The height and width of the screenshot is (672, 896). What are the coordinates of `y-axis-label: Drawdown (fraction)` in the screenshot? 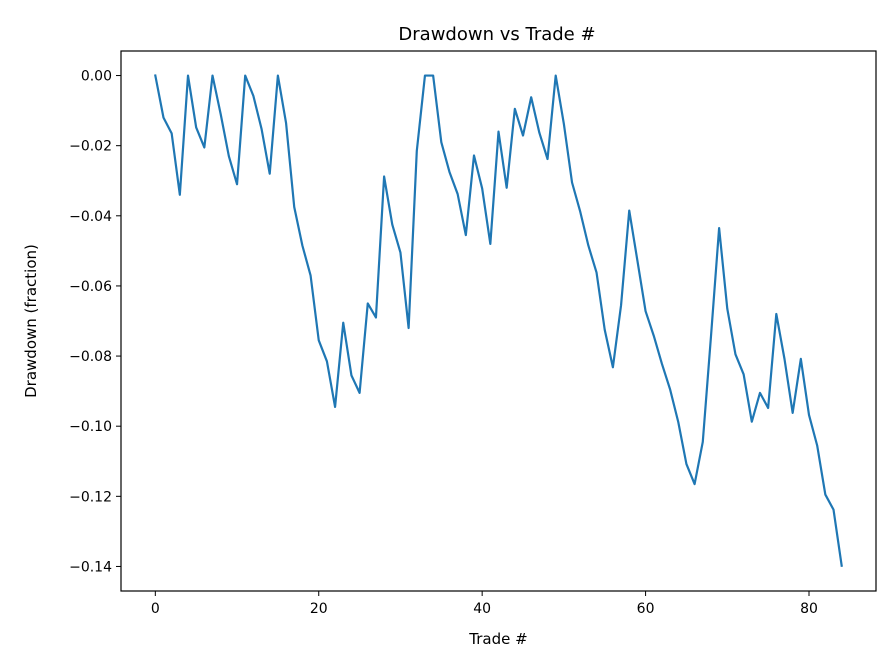 It's located at (31, 321).